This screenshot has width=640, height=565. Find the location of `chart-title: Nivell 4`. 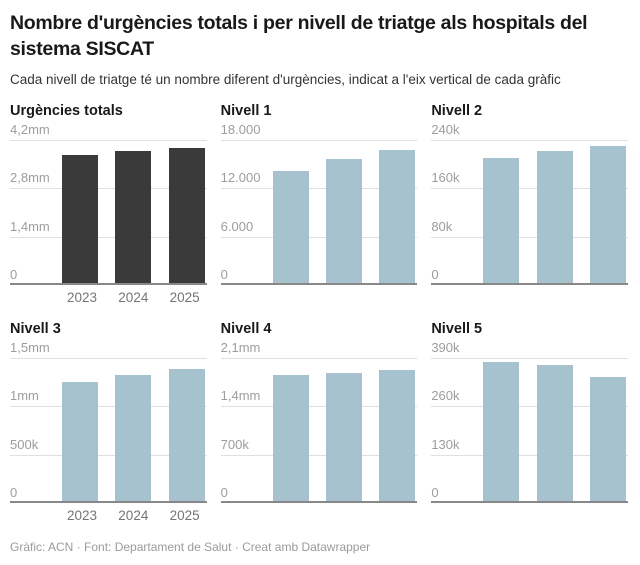

chart-title: Nivell 4 is located at coordinates (246, 329).